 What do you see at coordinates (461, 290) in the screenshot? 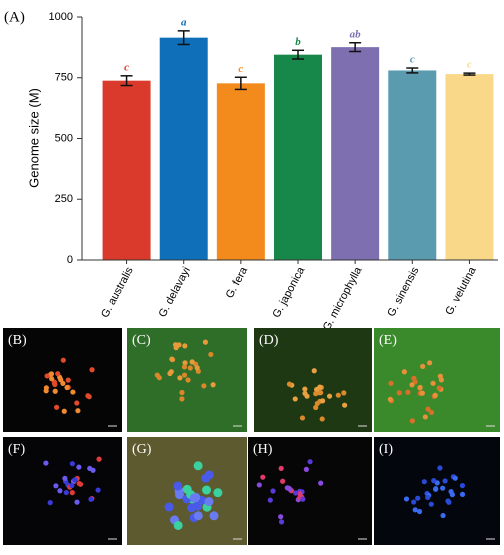
I see `x-tick-label: G. velutina` at bounding box center [461, 290].